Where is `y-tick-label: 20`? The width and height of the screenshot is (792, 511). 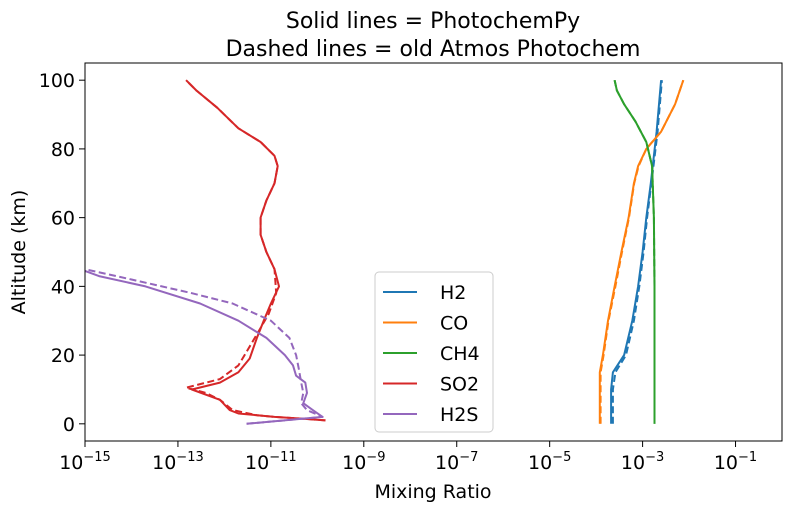 y-tick-label: 20 is located at coordinates (63, 356).